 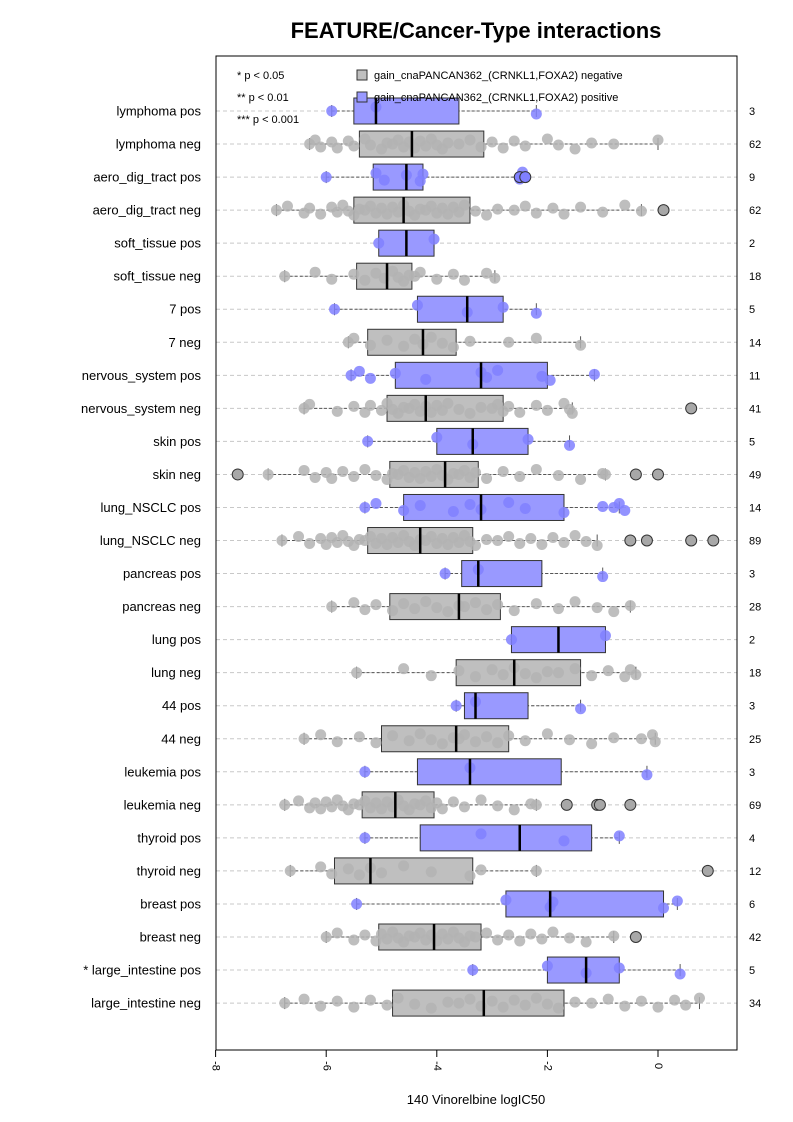 I want to click on row-label: leukemia neg, so click(x=162, y=804).